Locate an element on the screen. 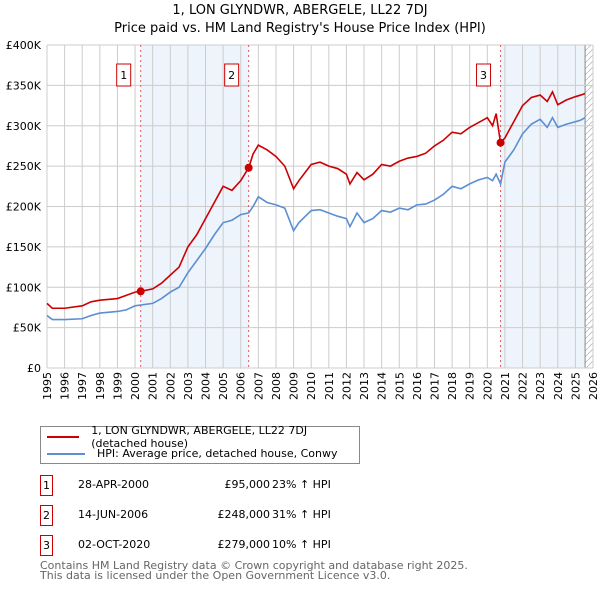 This screenshot has height=590, width=600. x-tick-label: 2010 is located at coordinates (311, 386).